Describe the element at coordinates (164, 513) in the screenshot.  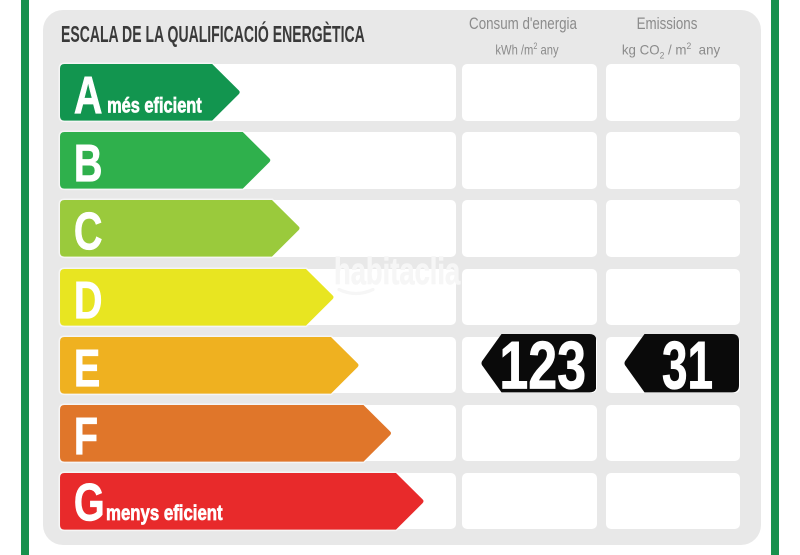
I see `svg-text: menys eficient` at that location.